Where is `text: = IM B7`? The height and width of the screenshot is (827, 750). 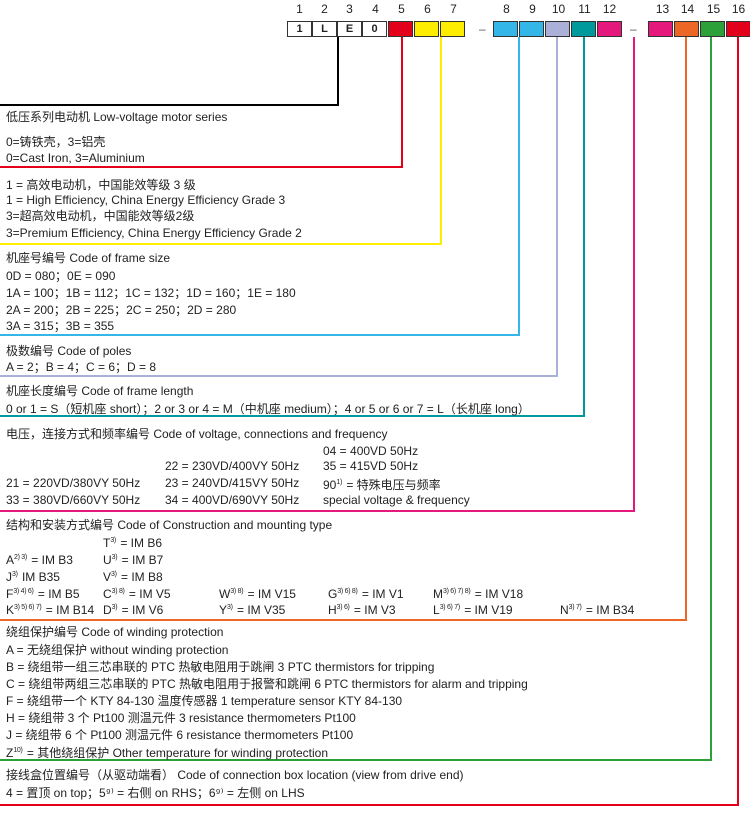
text: = IM B7 is located at coordinates (142, 560).